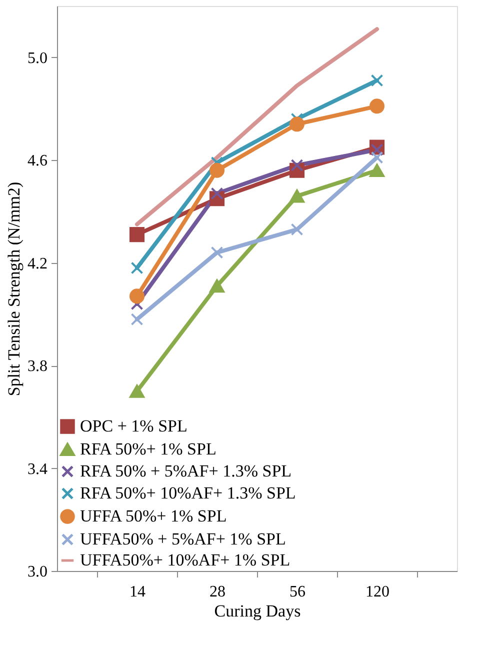  Describe the element at coordinates (138, 592) in the screenshot. I see `x-tick-label: 14` at that location.